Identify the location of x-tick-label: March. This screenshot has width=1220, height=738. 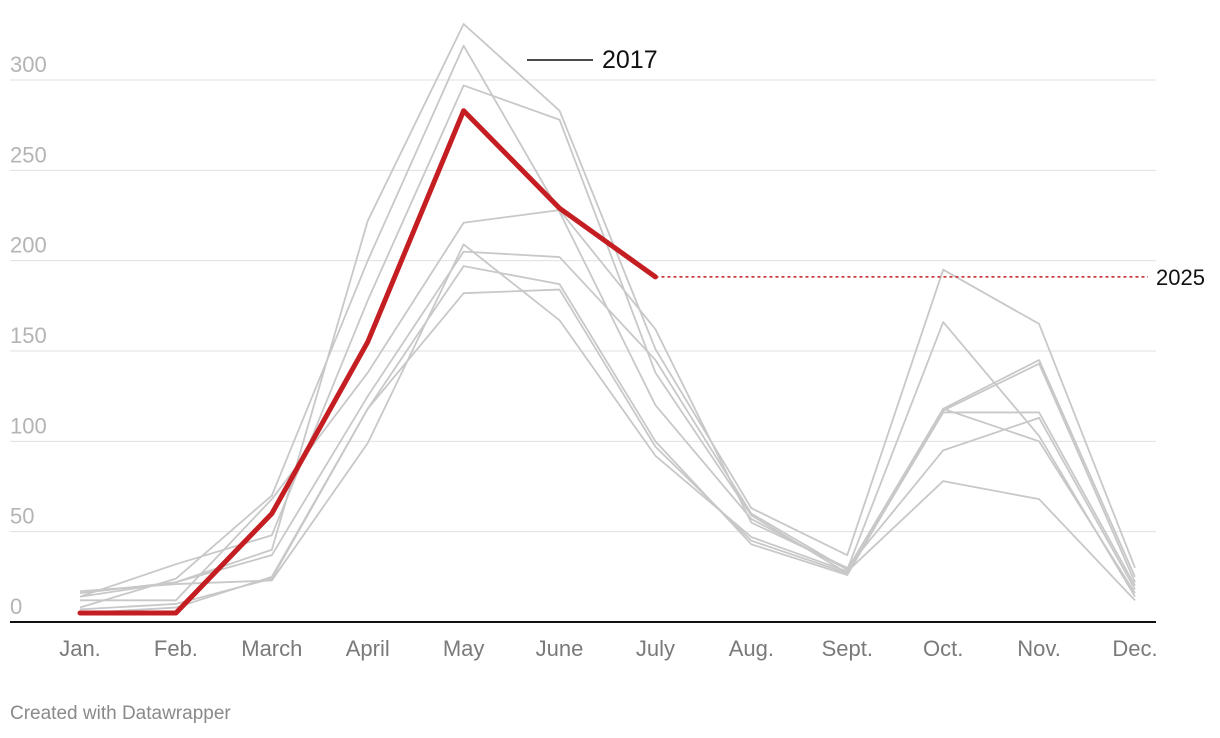
(271, 648).